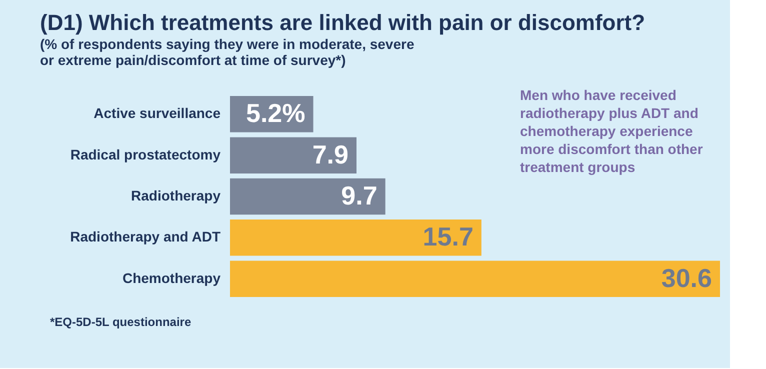 Image resolution: width=766 pixels, height=369 pixels. What do you see at coordinates (359, 195) in the screenshot?
I see `data-label: 9.7` at bounding box center [359, 195].